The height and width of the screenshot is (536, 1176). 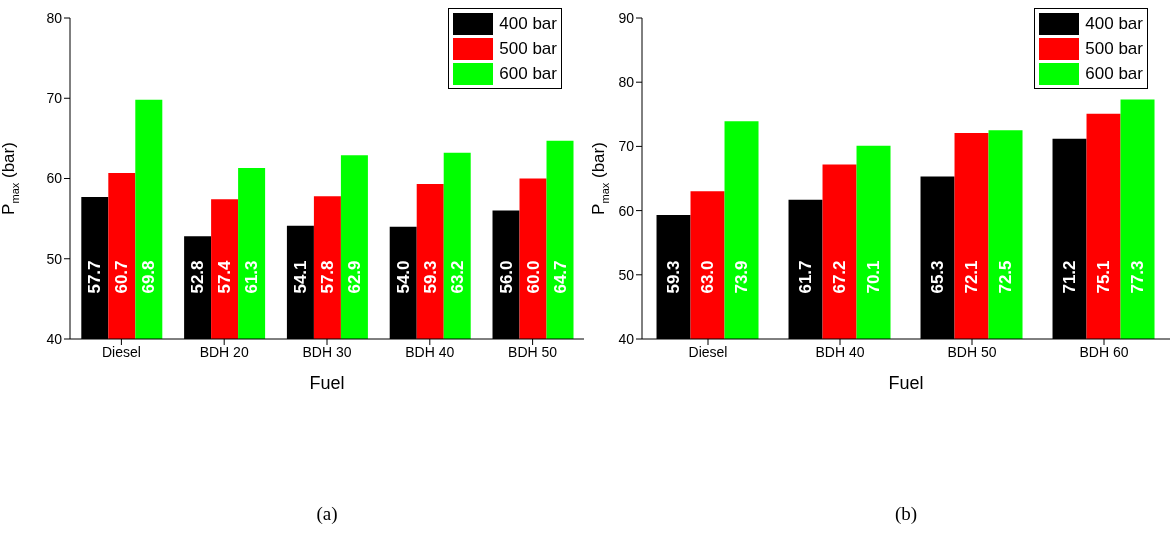 I want to click on data-label: 77.3, so click(x=1138, y=277).